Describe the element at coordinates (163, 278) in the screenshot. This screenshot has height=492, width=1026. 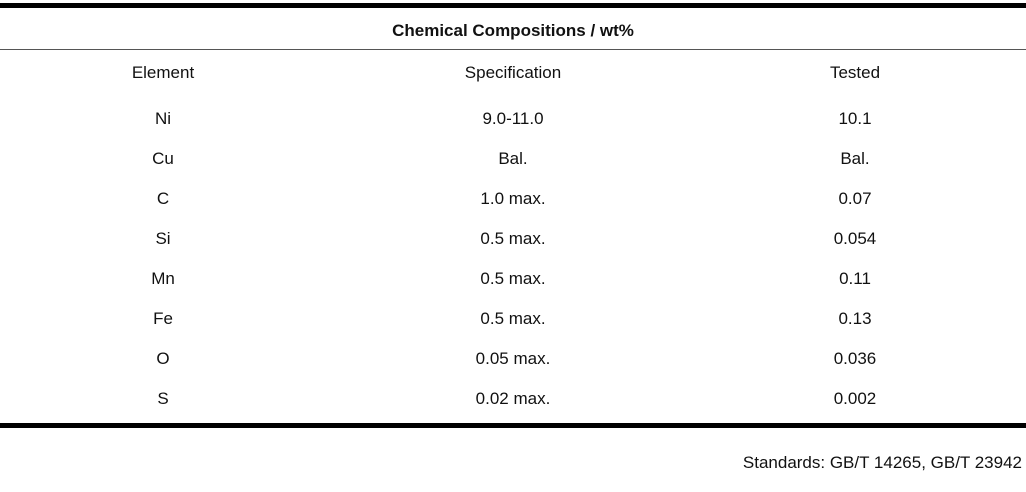
I see `table-cell: Mn` at that location.